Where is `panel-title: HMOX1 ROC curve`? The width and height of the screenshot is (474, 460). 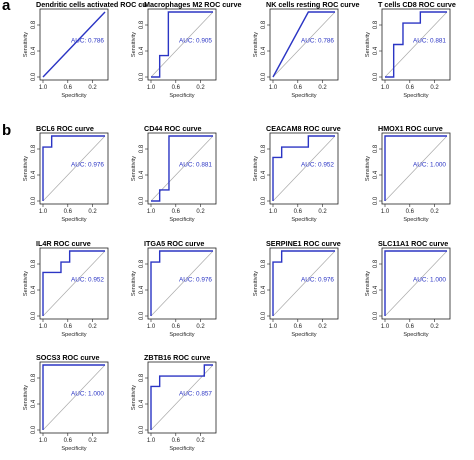
panel-title: HMOX1 ROC curve is located at coordinates (410, 128).